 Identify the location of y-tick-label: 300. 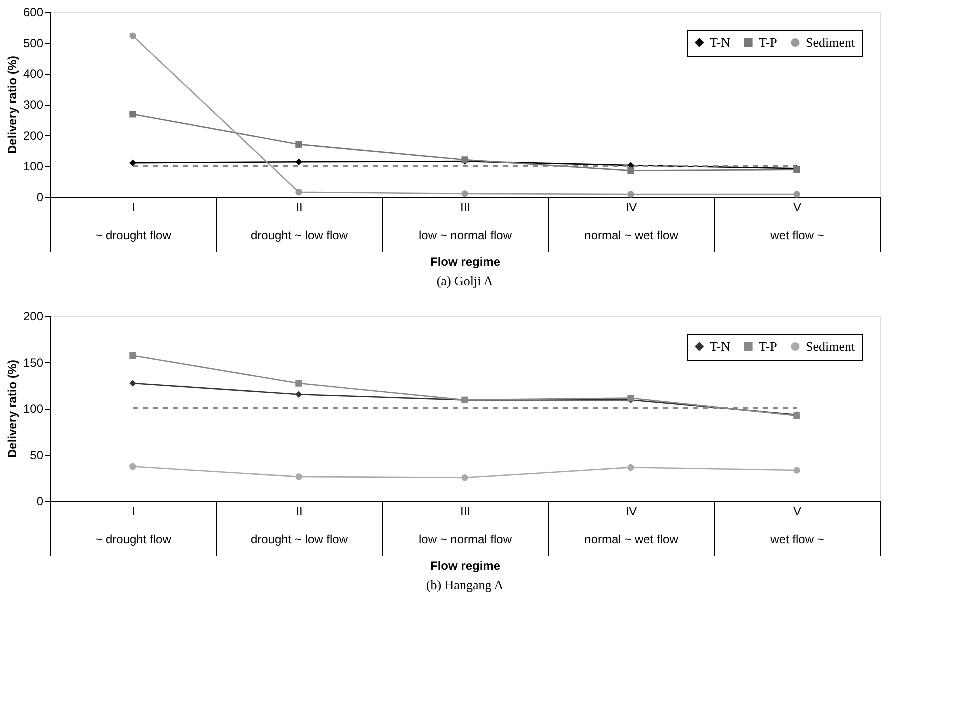
(33, 105).